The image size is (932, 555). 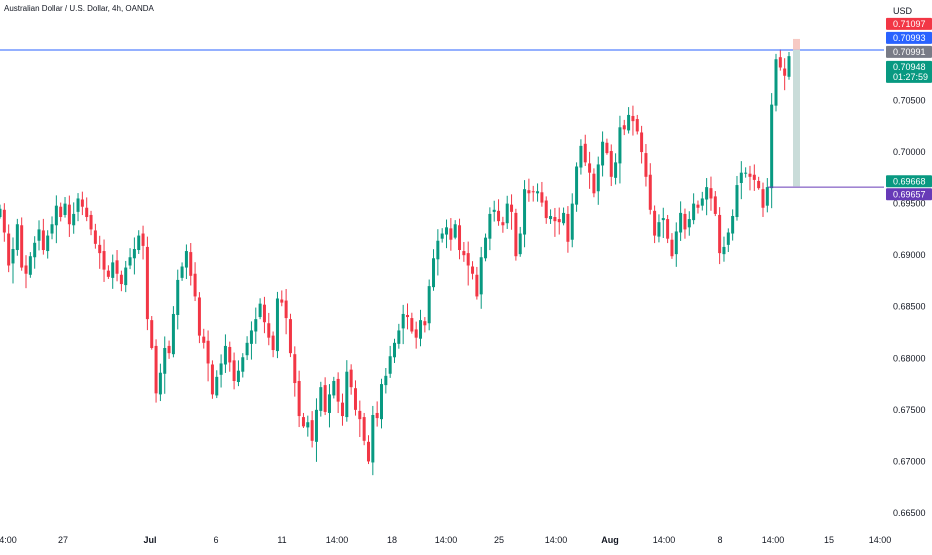 What do you see at coordinates (909, 52) in the screenshot?
I see `price-label-text: 0.70991` at bounding box center [909, 52].